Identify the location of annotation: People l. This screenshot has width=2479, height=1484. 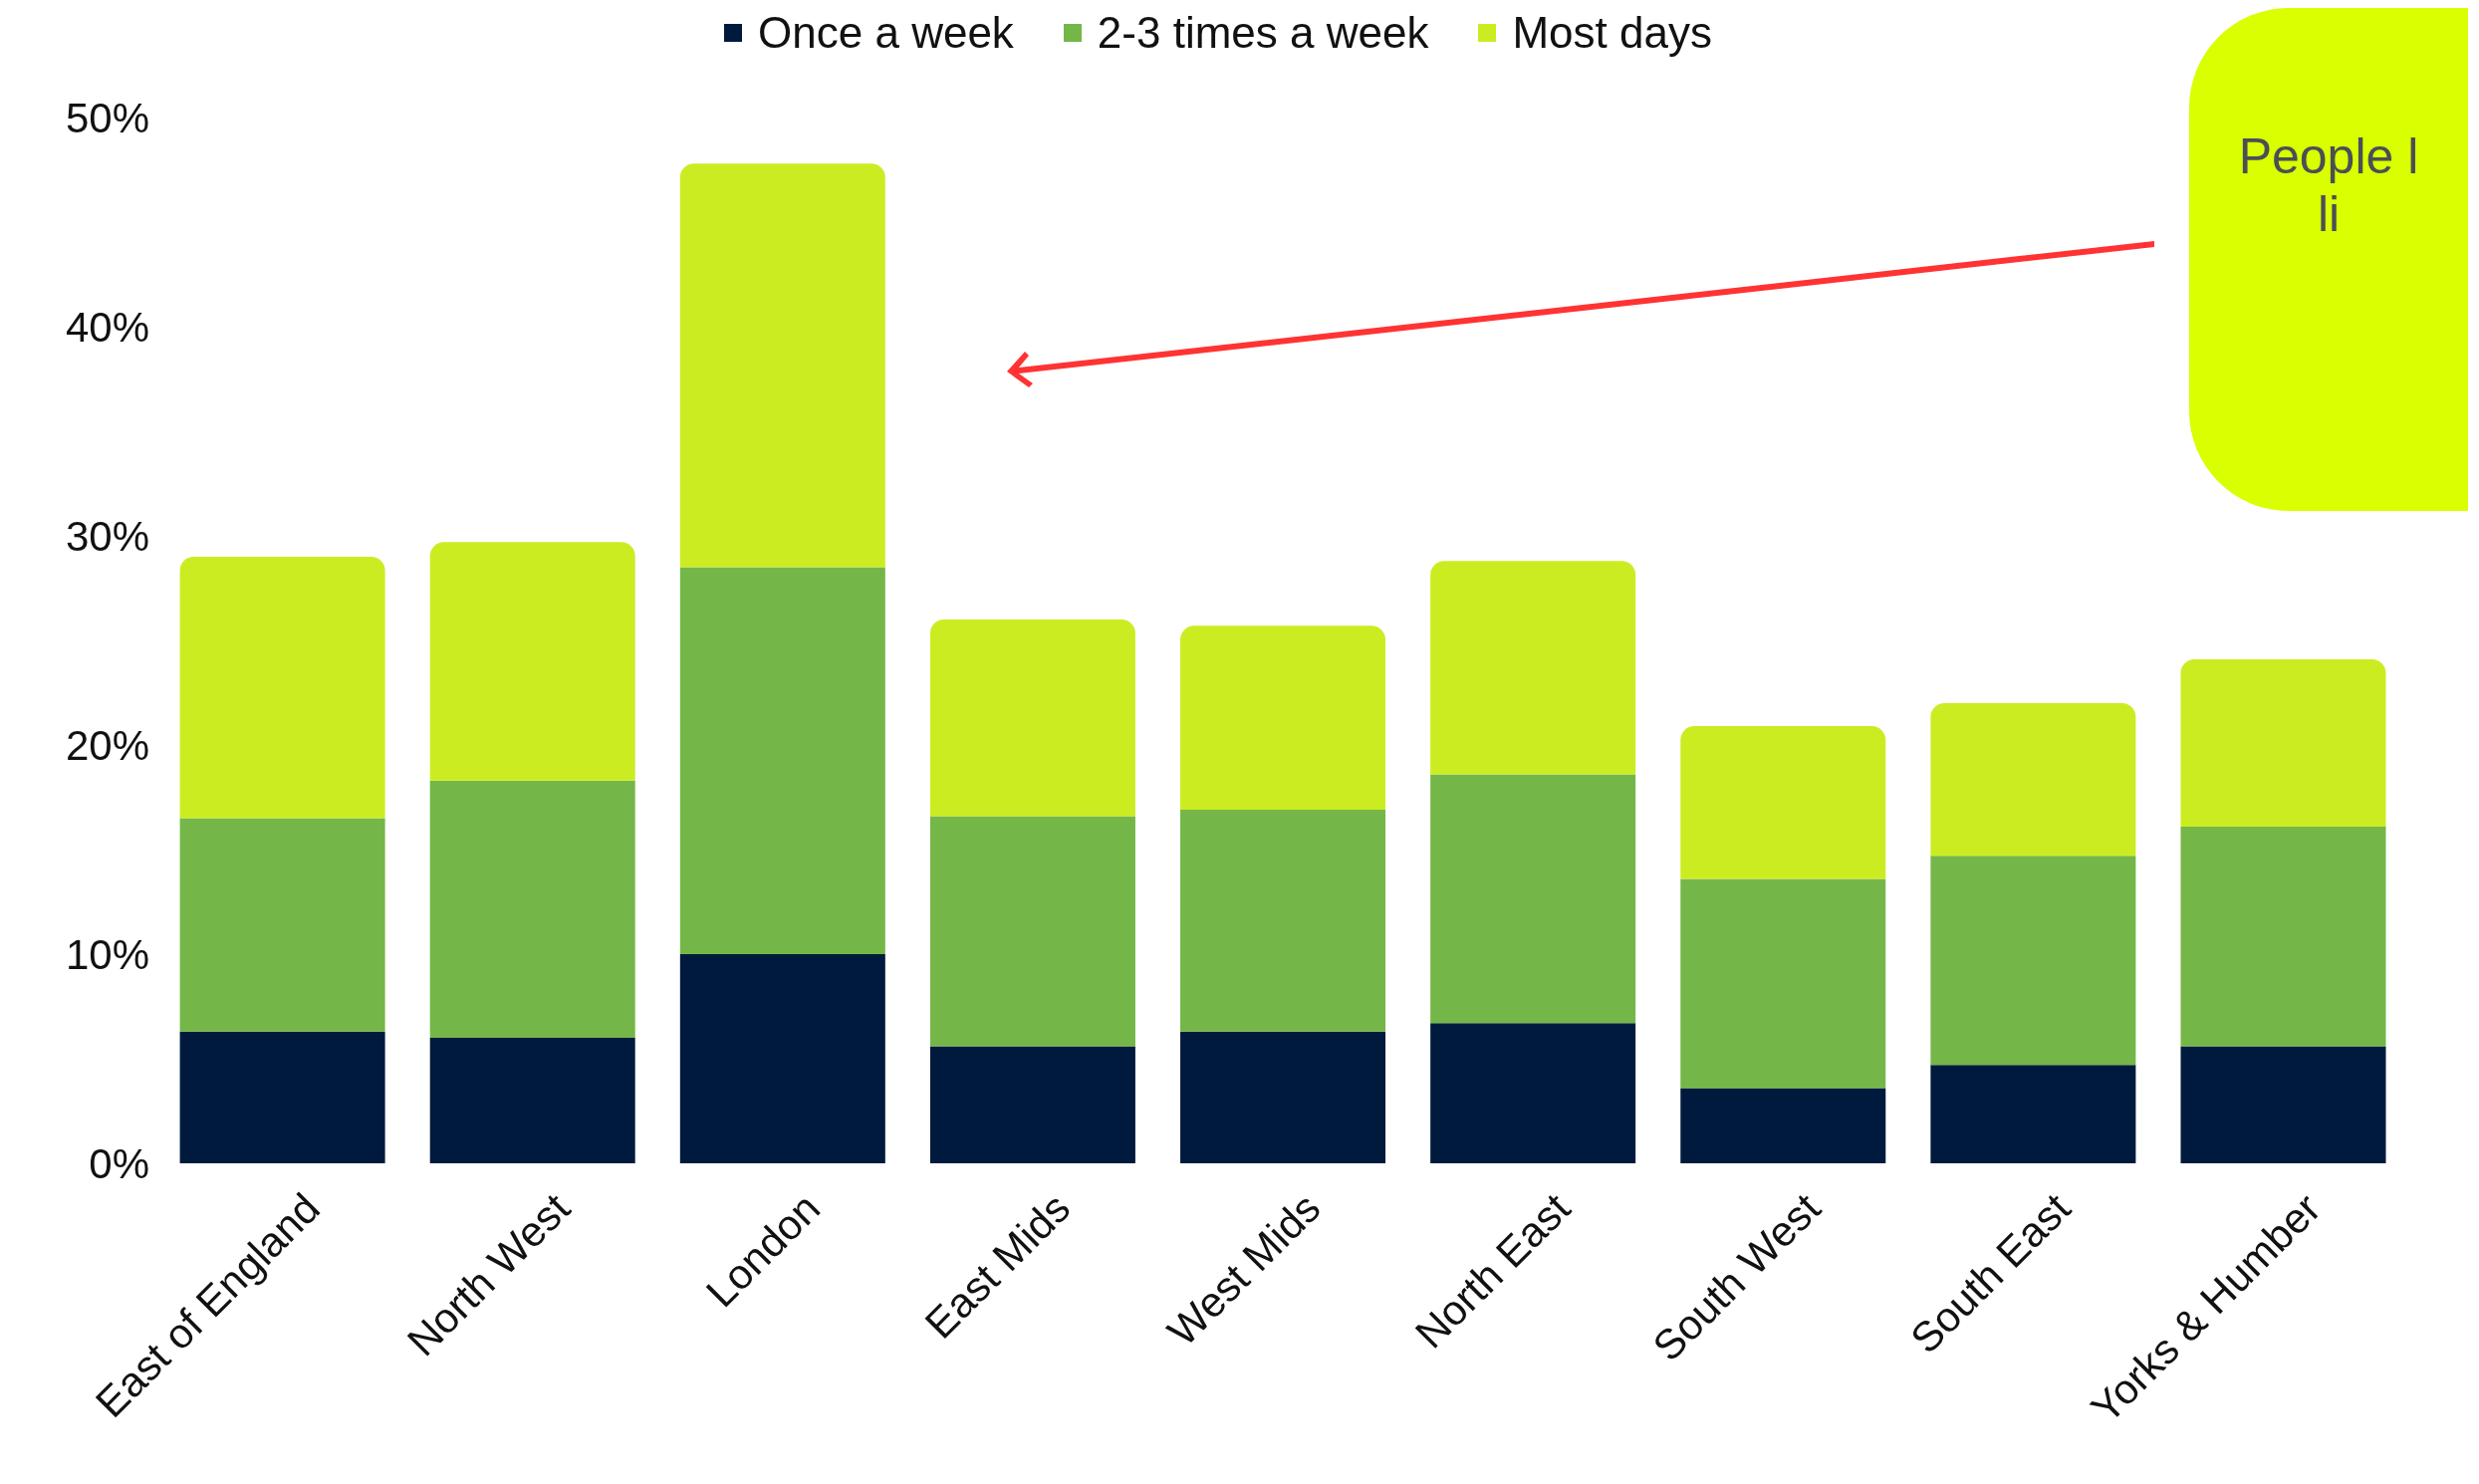
(2328, 155).